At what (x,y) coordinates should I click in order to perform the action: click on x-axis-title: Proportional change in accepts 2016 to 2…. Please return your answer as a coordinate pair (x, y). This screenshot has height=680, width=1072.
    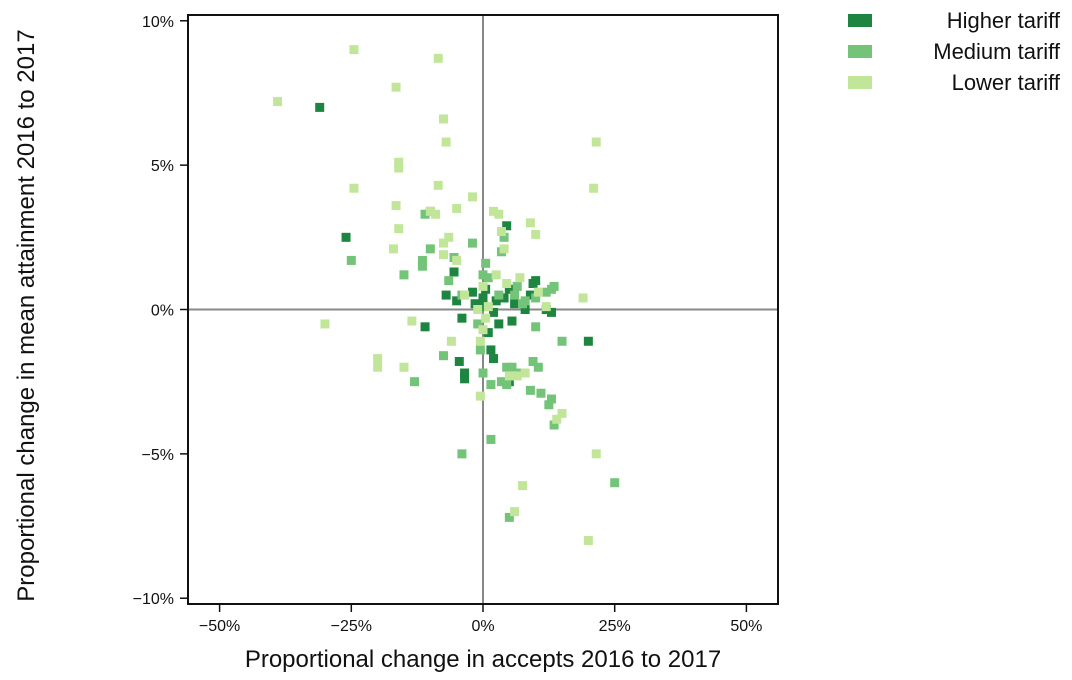
    Looking at the image, I should click on (483, 659).